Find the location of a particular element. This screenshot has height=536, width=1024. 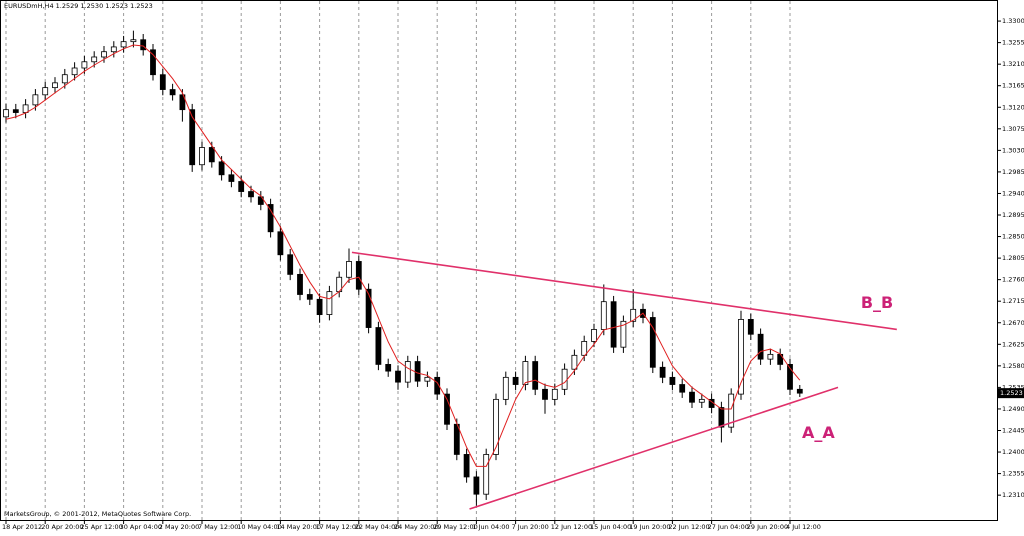

y-tick-label: 1.2310 is located at coordinates (1013, 495).